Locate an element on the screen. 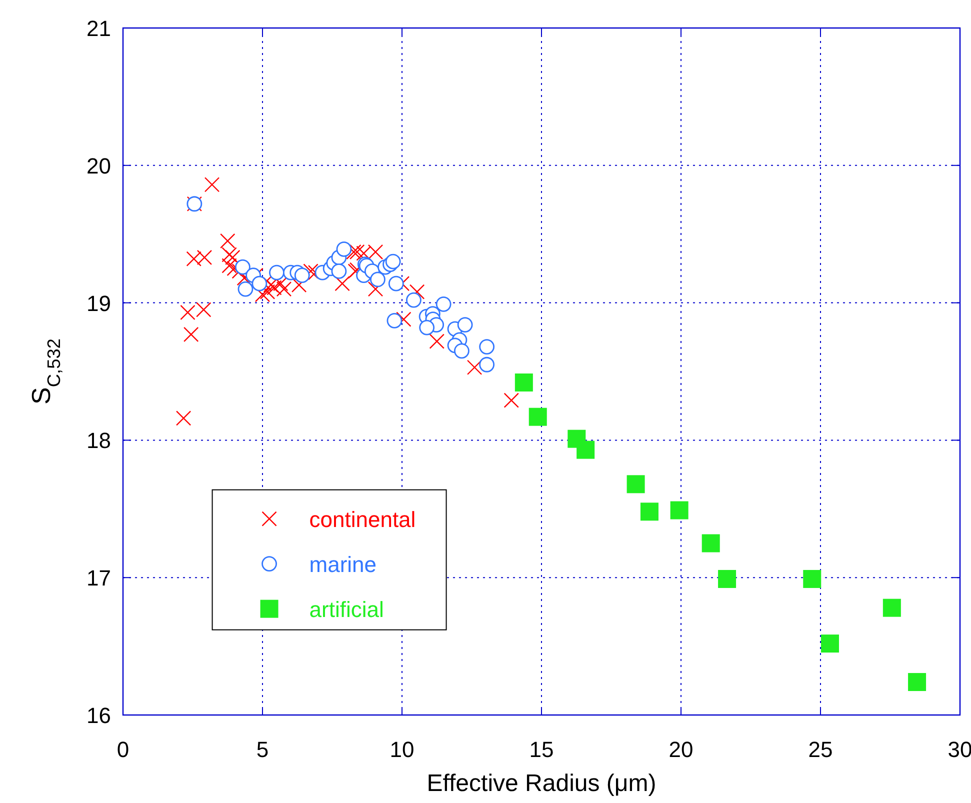  x-tick-label: 20 is located at coordinates (681, 749).